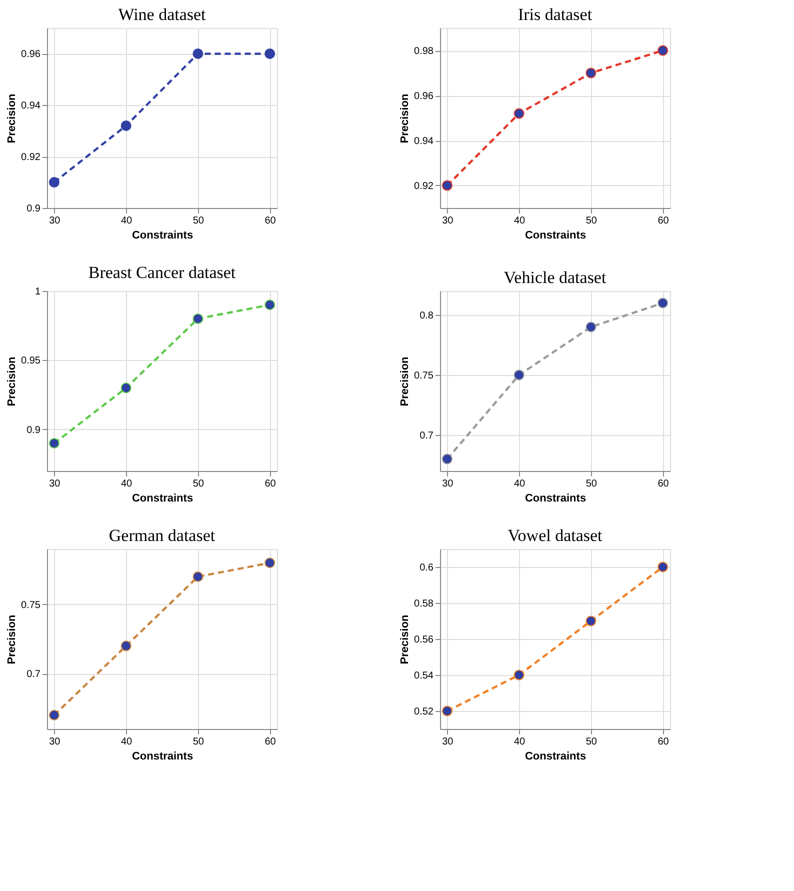  What do you see at coordinates (555, 14) in the screenshot?
I see `chart-title: Iris dataset` at bounding box center [555, 14].